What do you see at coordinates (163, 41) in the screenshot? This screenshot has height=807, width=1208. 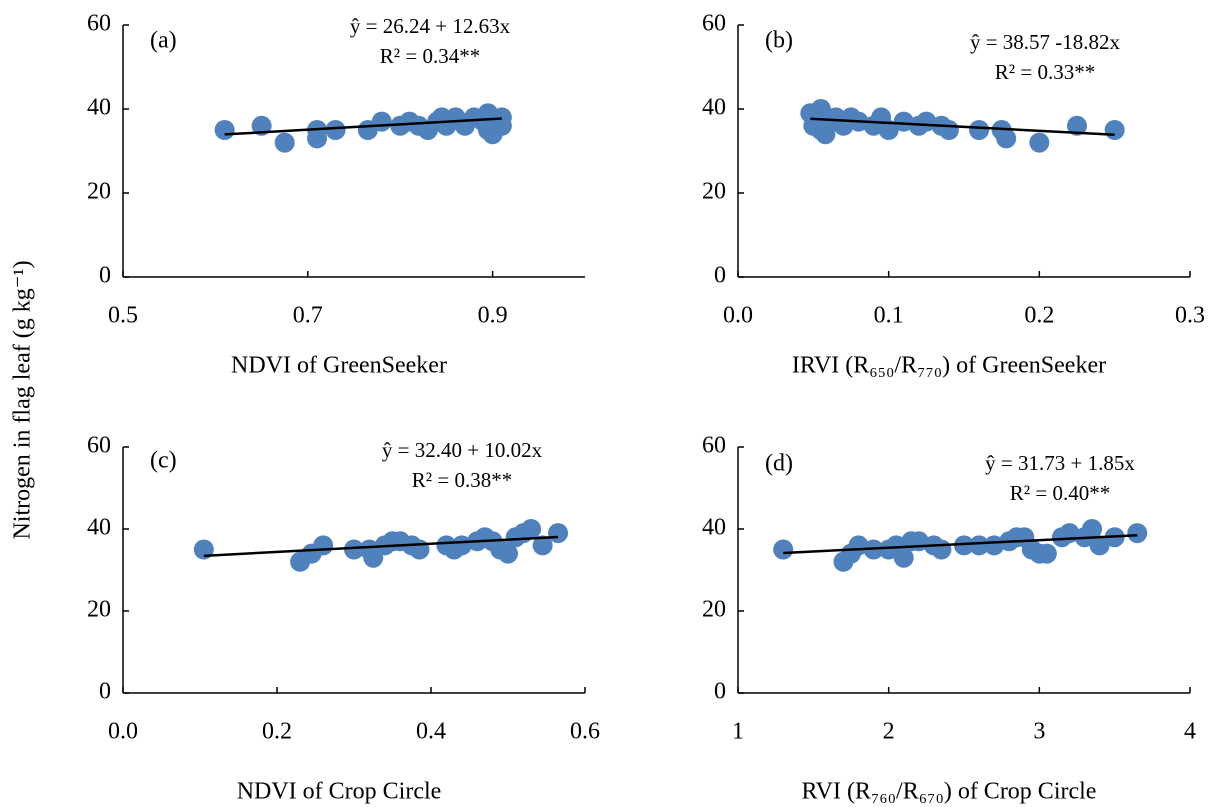 I see `panel-label: (a)` at bounding box center [163, 41].